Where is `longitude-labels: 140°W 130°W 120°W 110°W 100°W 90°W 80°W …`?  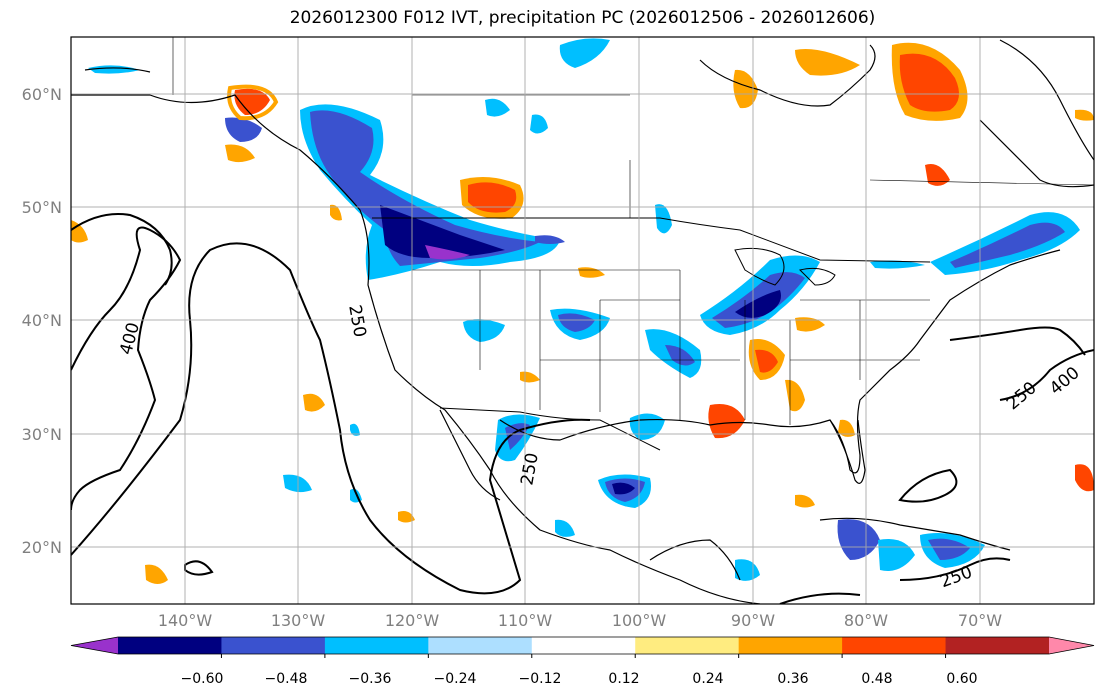 longitude-labels: 140°W 130°W 120°W 110°W 100°W 90°W 80°W … is located at coordinates (580, 620).